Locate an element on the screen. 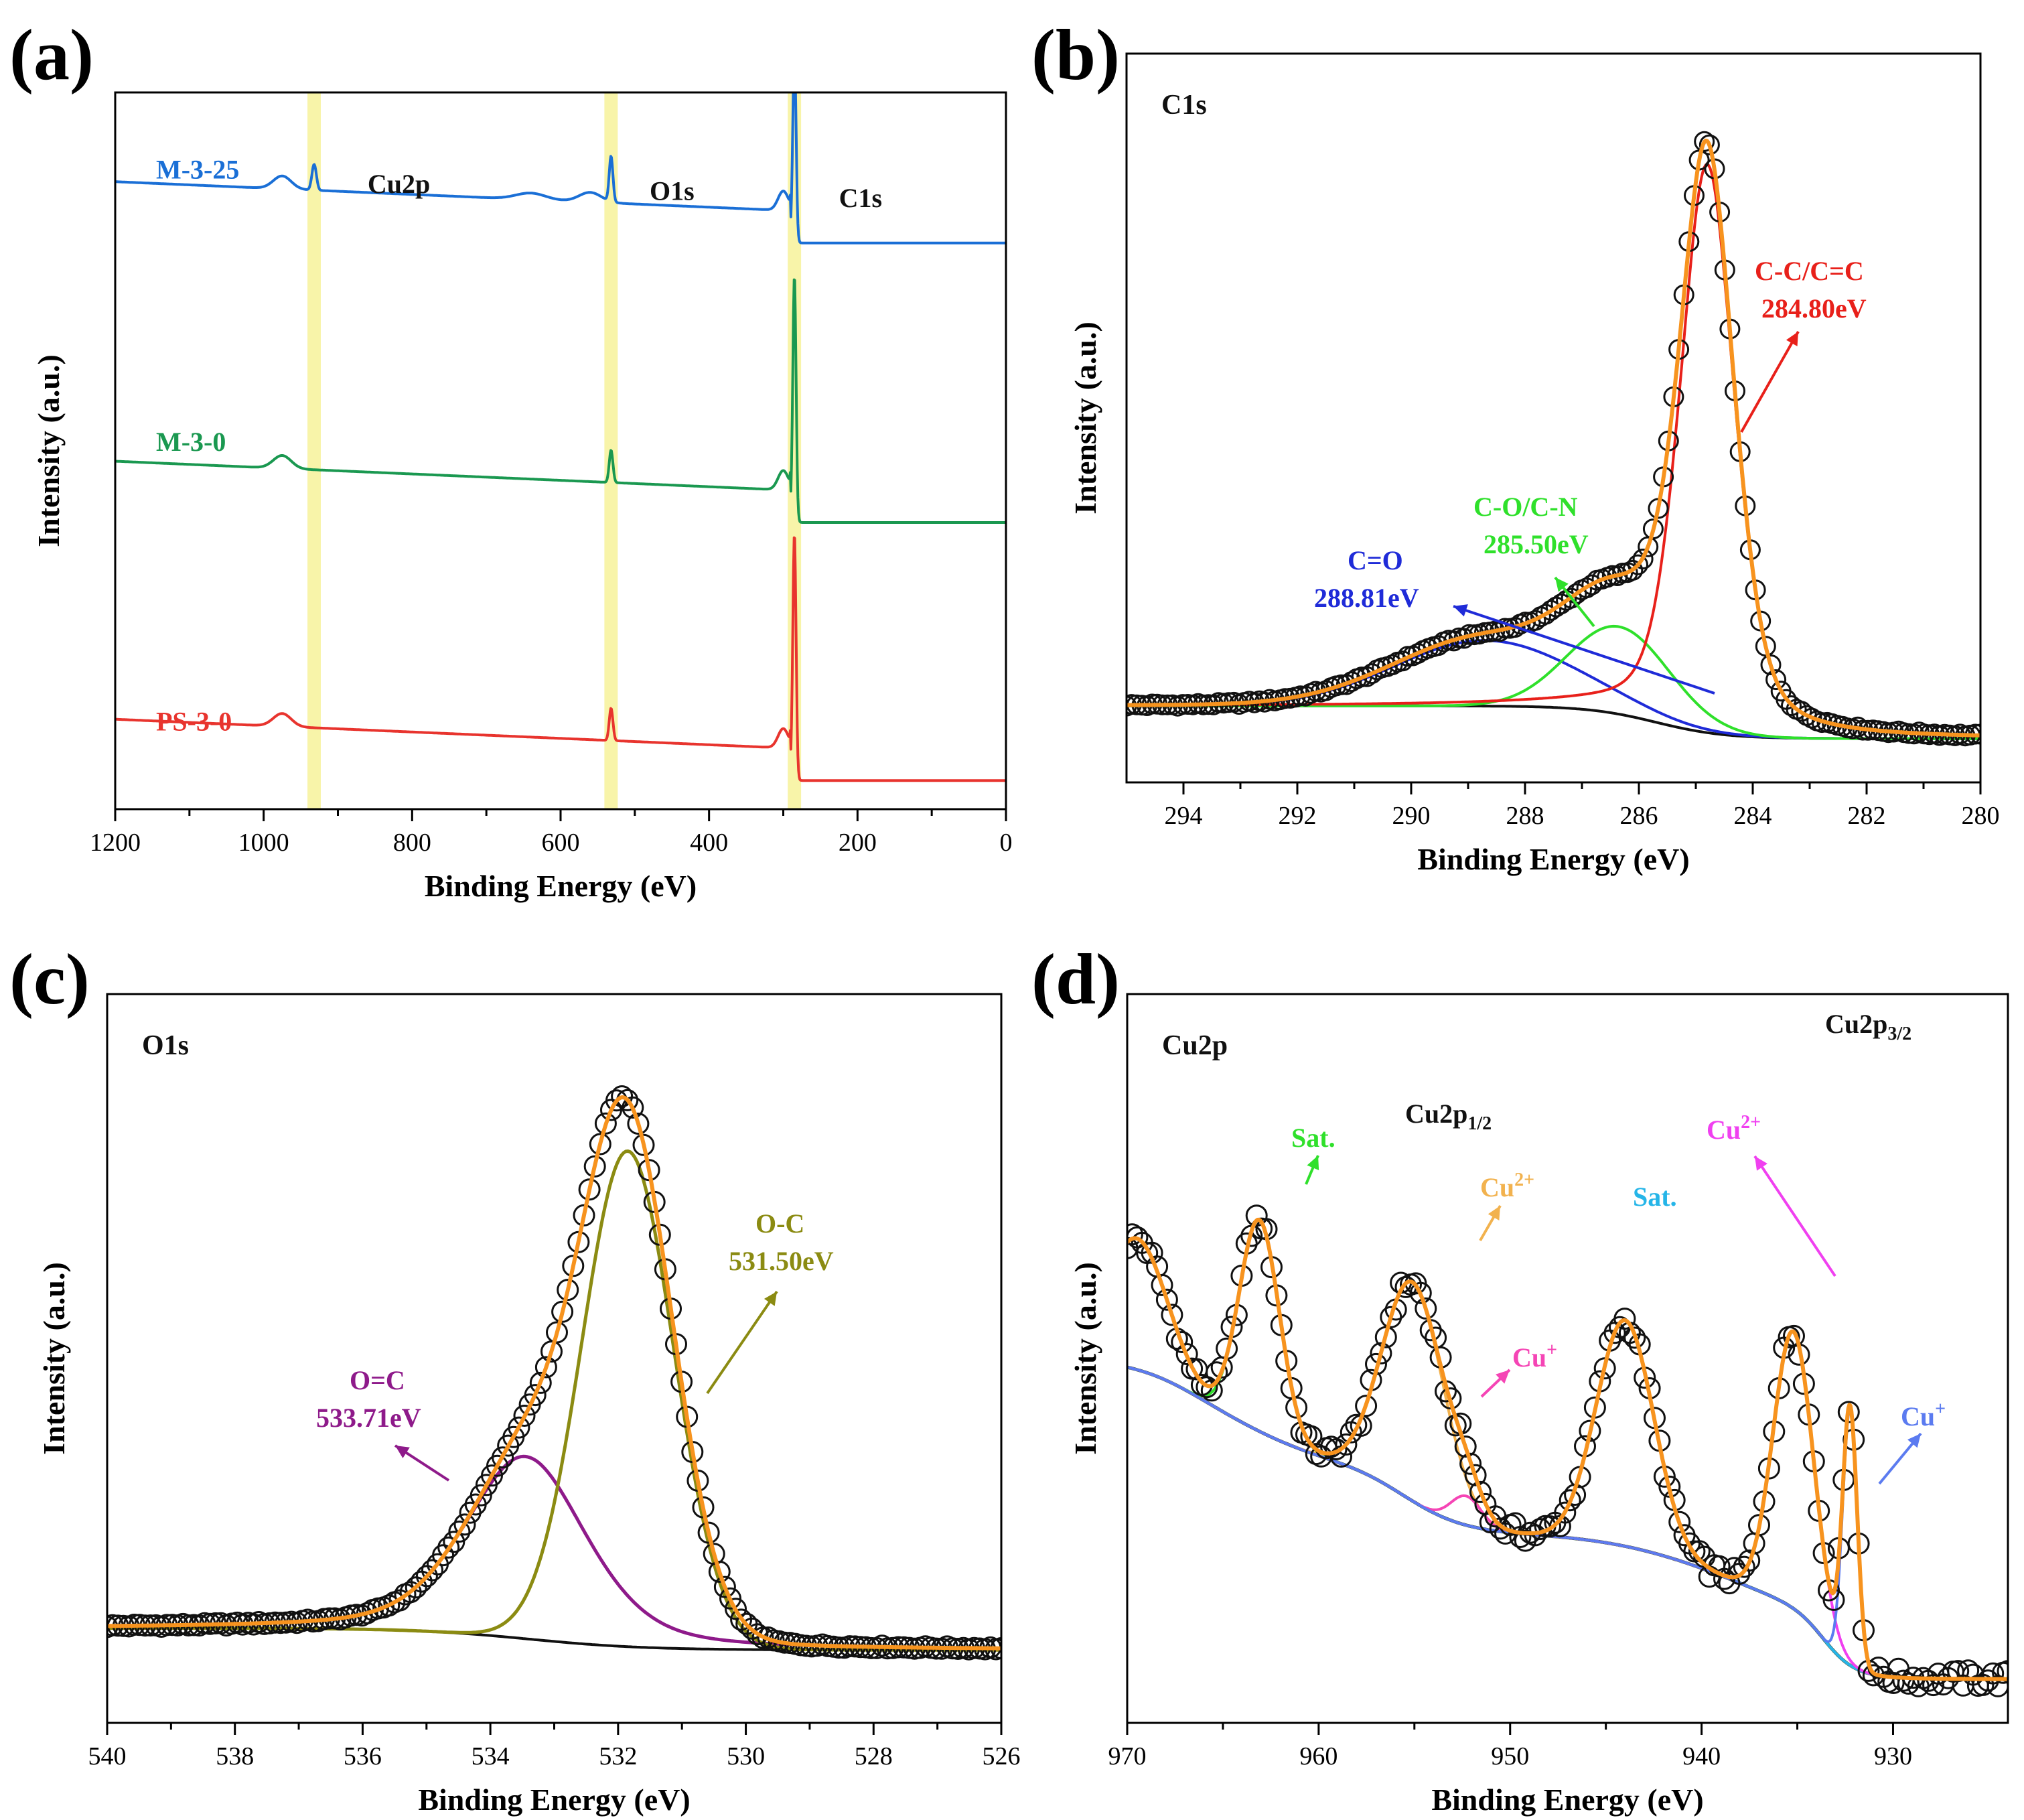 The width and height of the screenshot is (2024, 1820). arrow-c-eq-o is located at coordinates (1584, 650).